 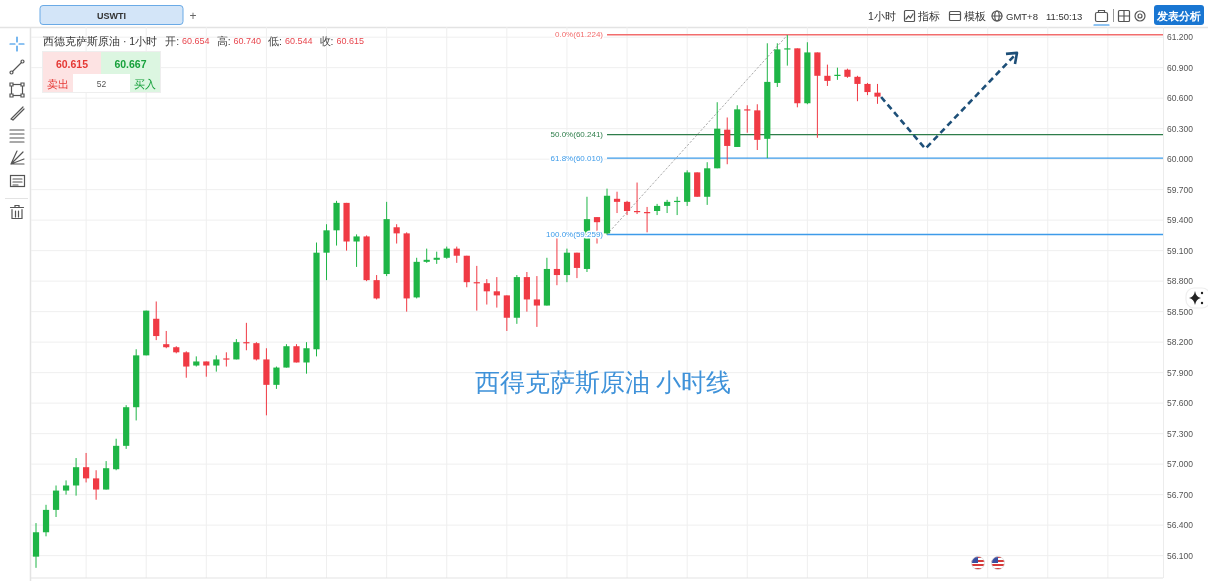 I want to click on y-tick-label: 58.500, so click(x=1180, y=311).